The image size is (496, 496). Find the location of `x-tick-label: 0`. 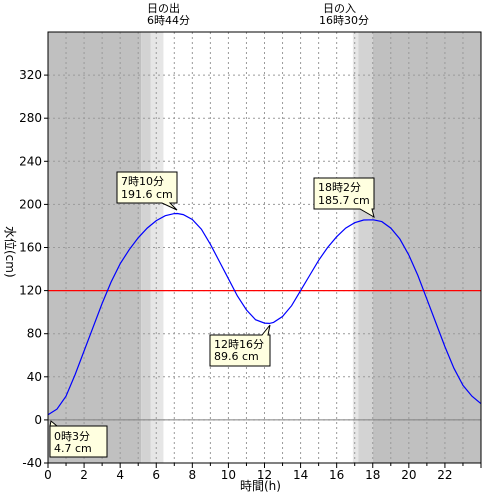

x-tick-label: 0 is located at coordinates (48, 475).